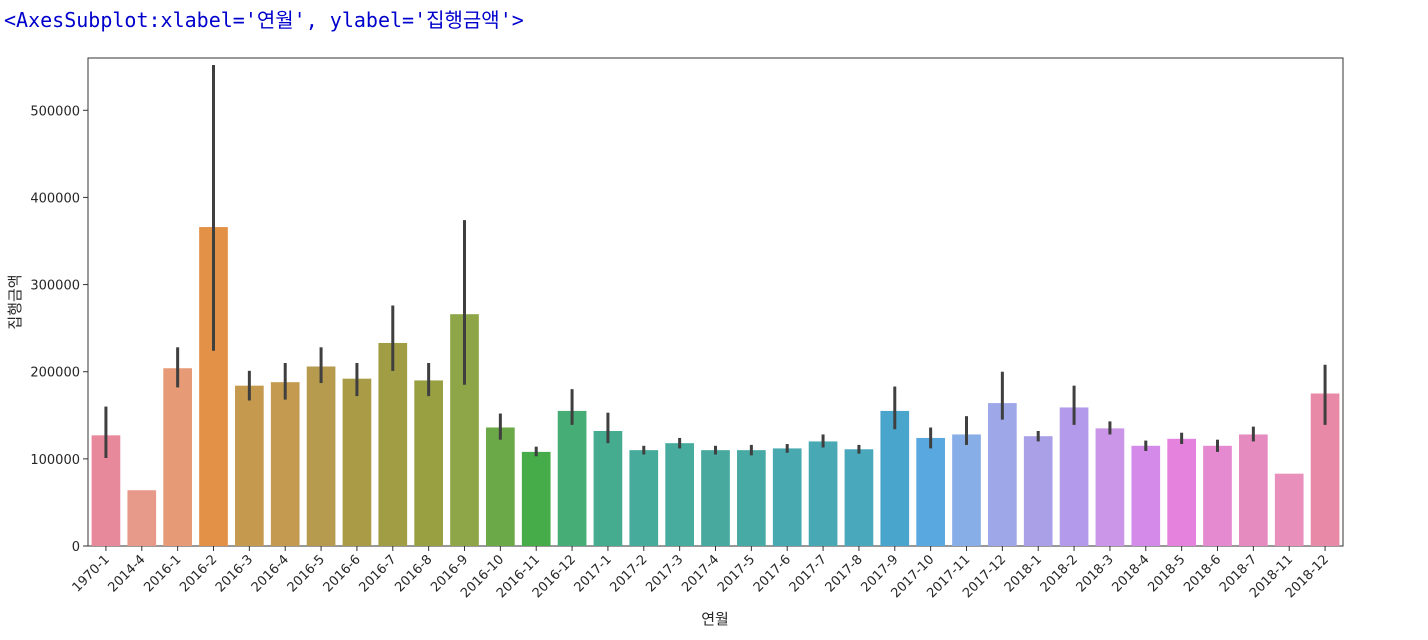 The height and width of the screenshot is (640, 1428). What do you see at coordinates (1095, 573) in the screenshot?
I see `x-tick-label: 2018-3` at bounding box center [1095, 573].